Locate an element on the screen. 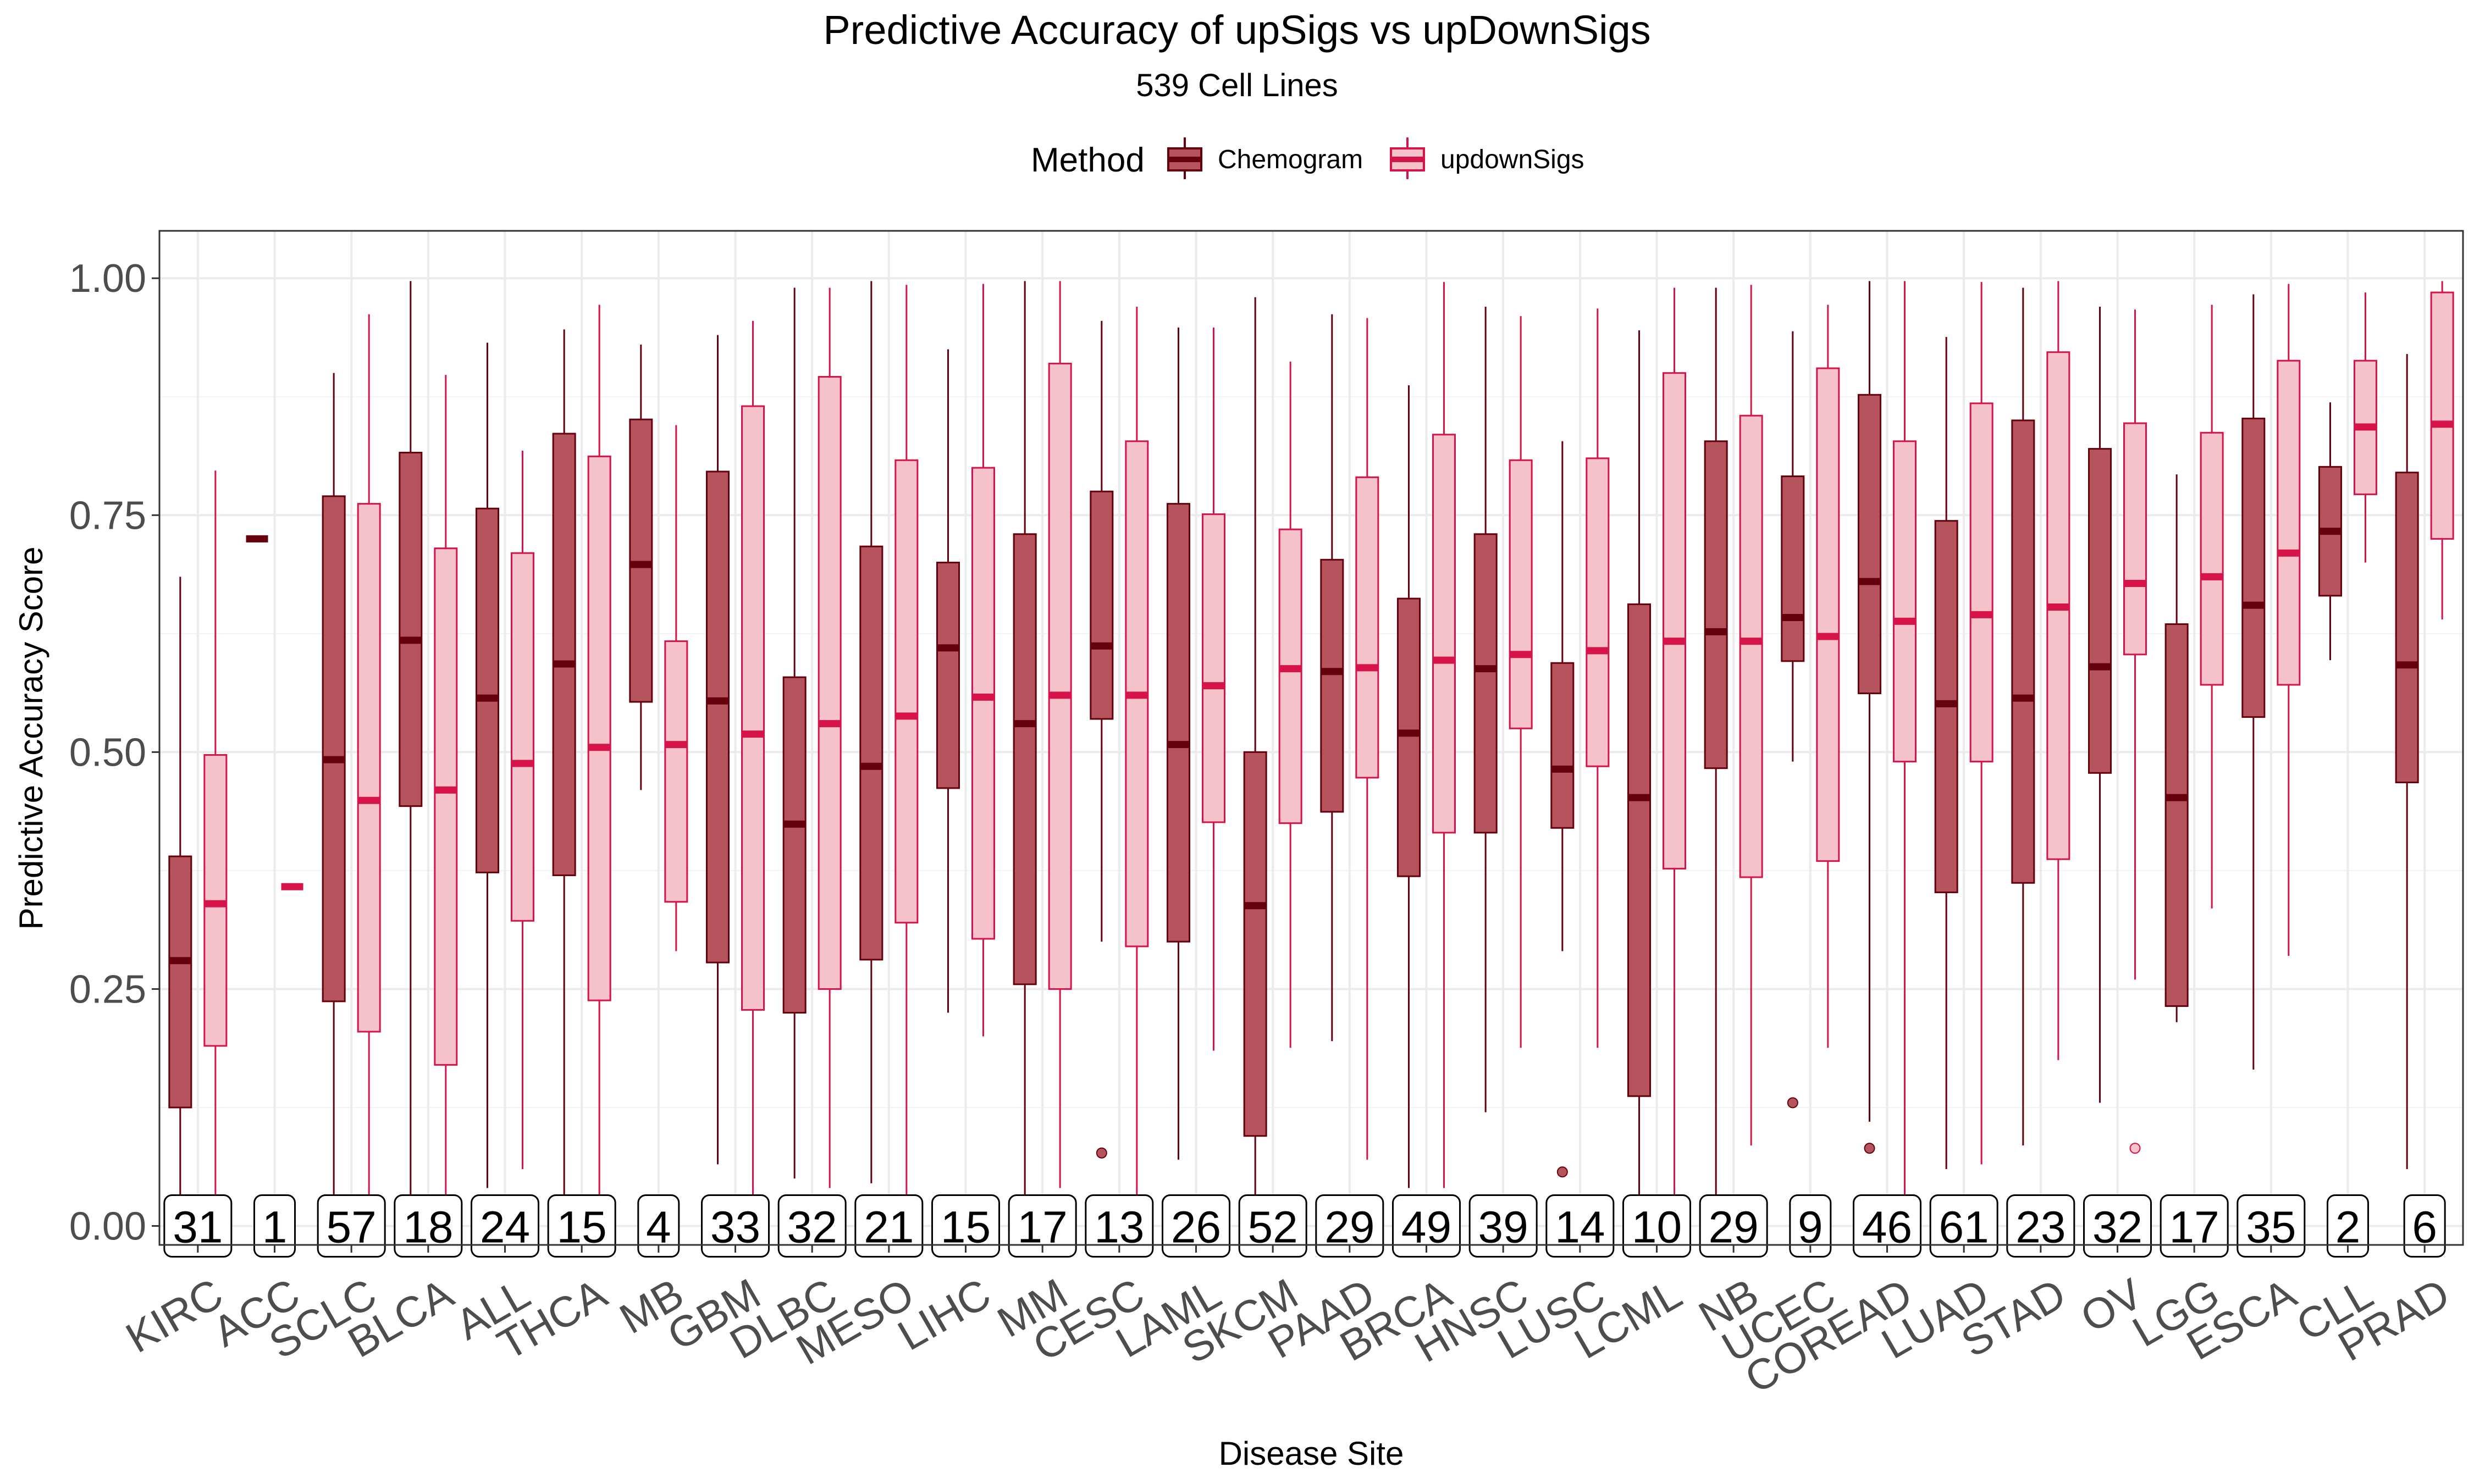 The image size is (2474, 1484). box-chemogram-mm is located at coordinates (1025, 739).